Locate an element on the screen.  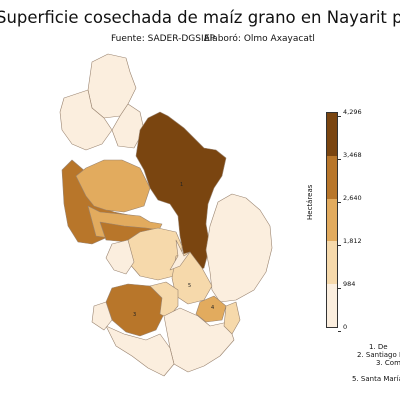
municipio-suroeste is located at coordinates (140, 351).